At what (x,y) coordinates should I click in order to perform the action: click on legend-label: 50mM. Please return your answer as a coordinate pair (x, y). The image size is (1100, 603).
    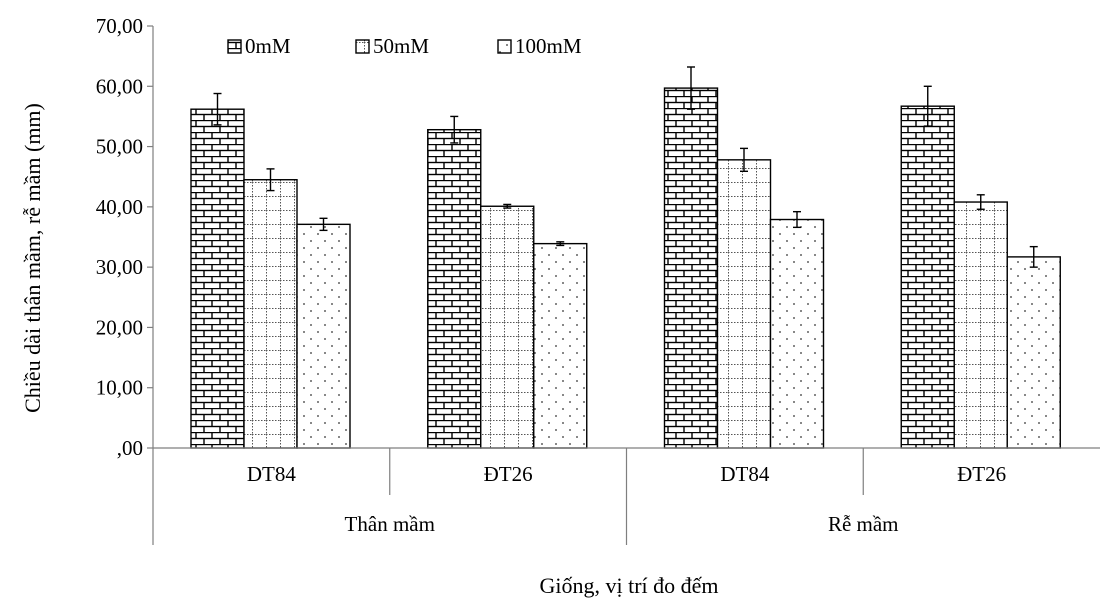
    Looking at the image, I should click on (401, 46).